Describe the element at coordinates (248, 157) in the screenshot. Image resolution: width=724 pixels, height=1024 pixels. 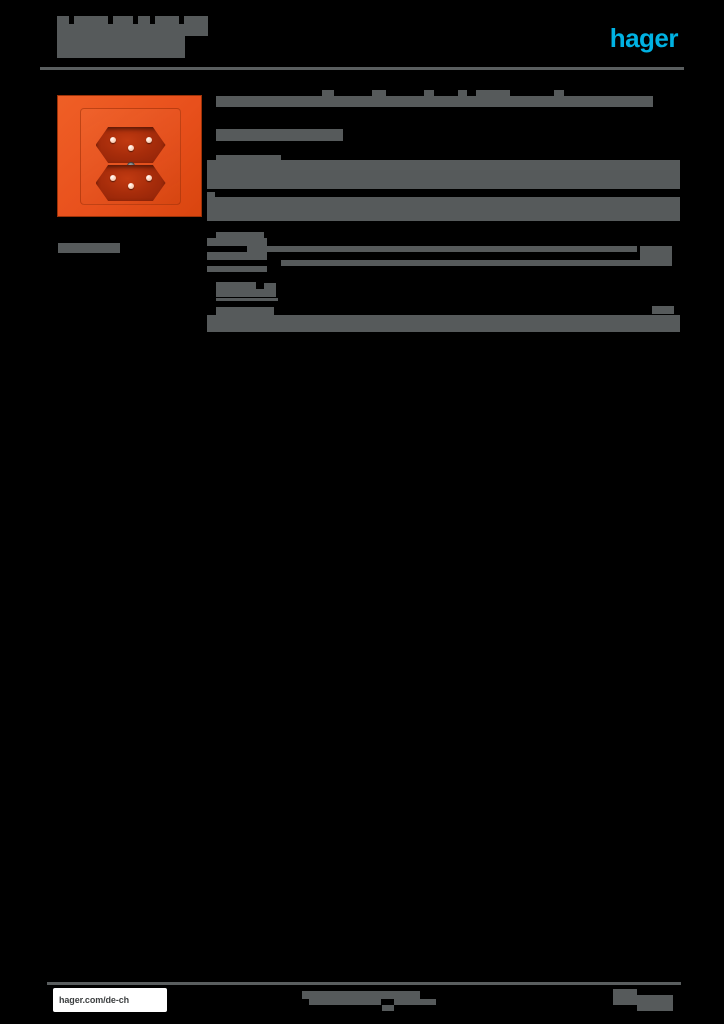
I see `spec-label-1a` at that location.